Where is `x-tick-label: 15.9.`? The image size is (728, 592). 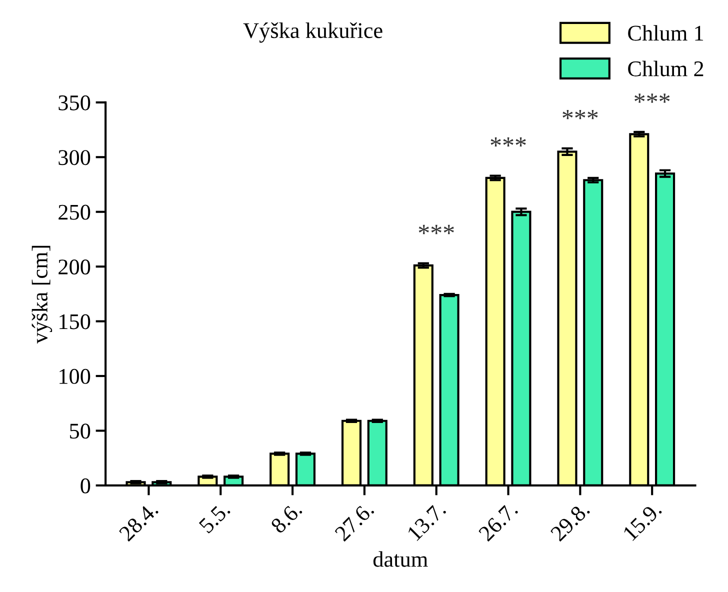 x-tick-label: 15.9. is located at coordinates (642, 522).